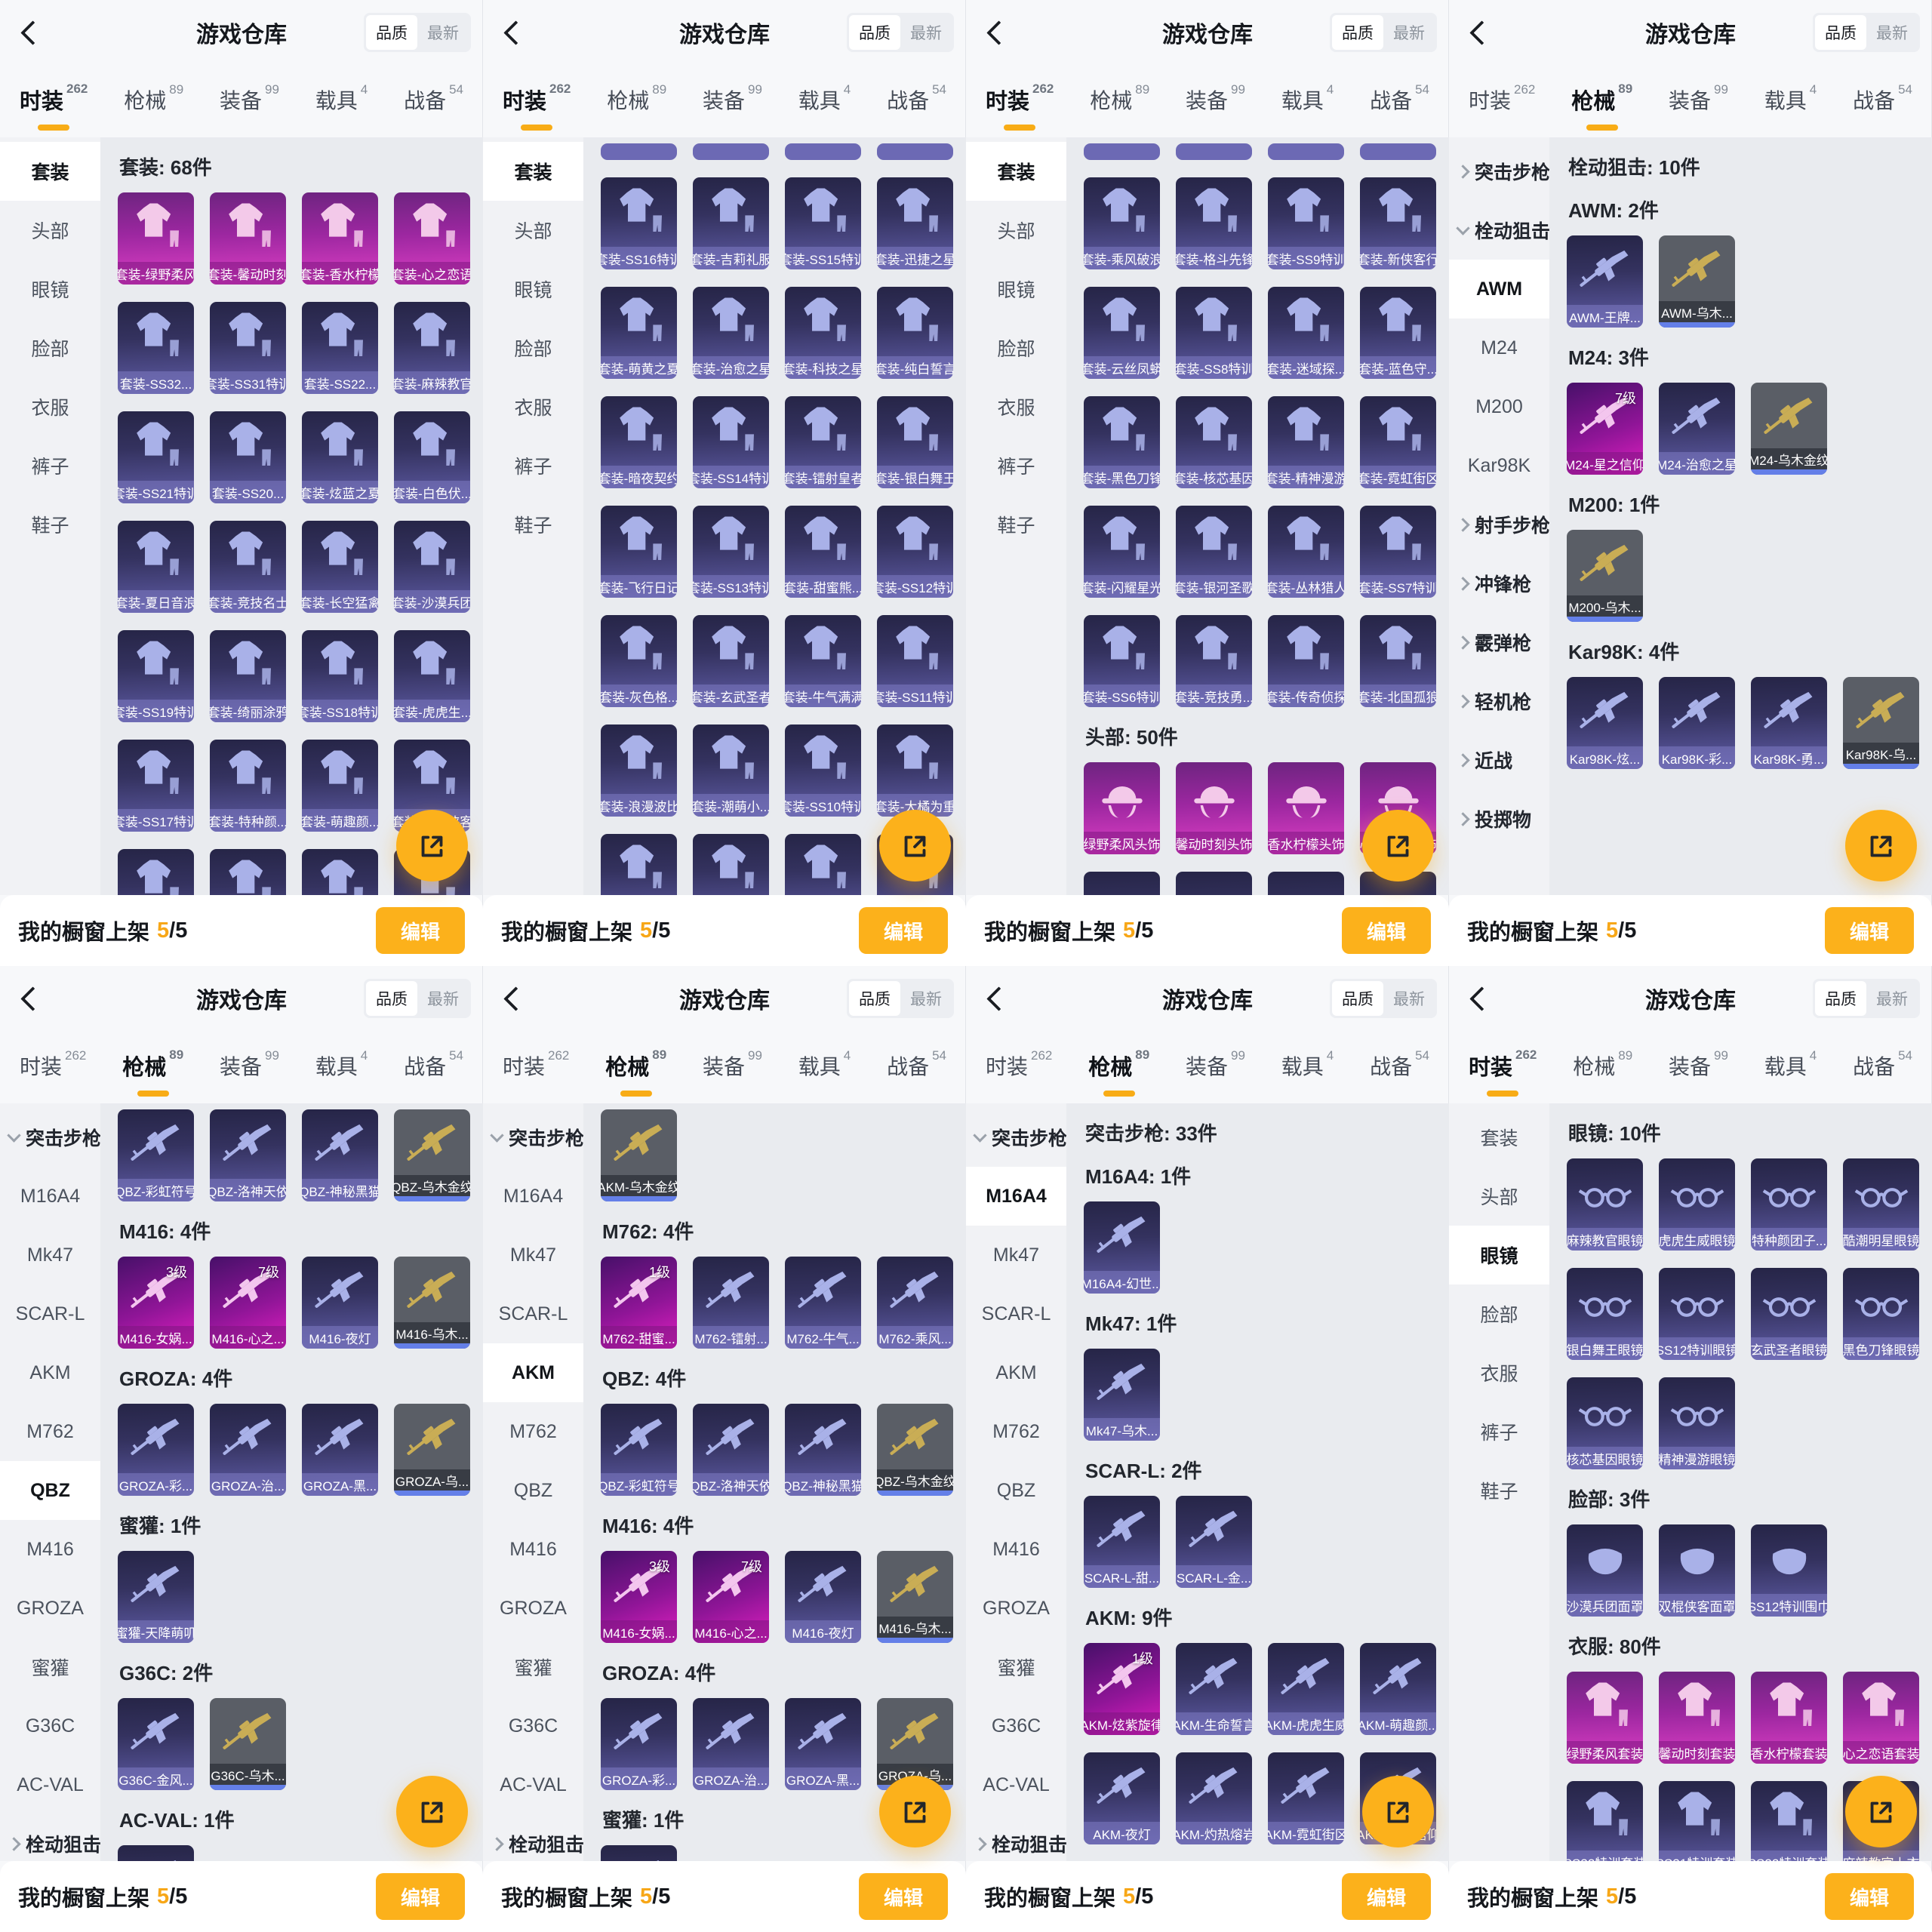  What do you see at coordinates (50, 1549) in the screenshot?
I see `sidebar-item: M416` at bounding box center [50, 1549].